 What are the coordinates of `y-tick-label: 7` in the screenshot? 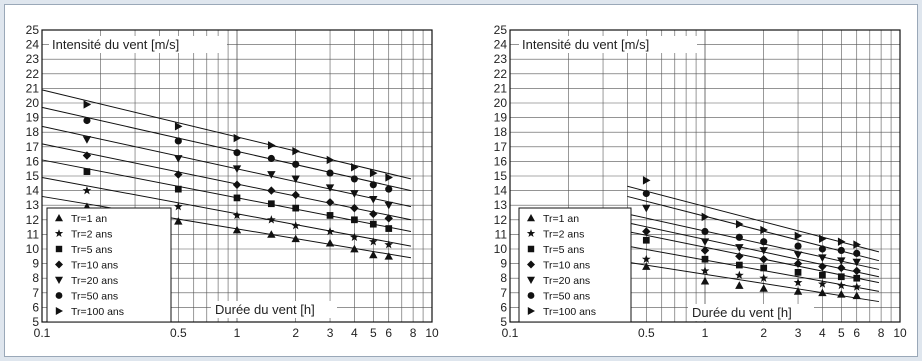 It's located at (503, 293).